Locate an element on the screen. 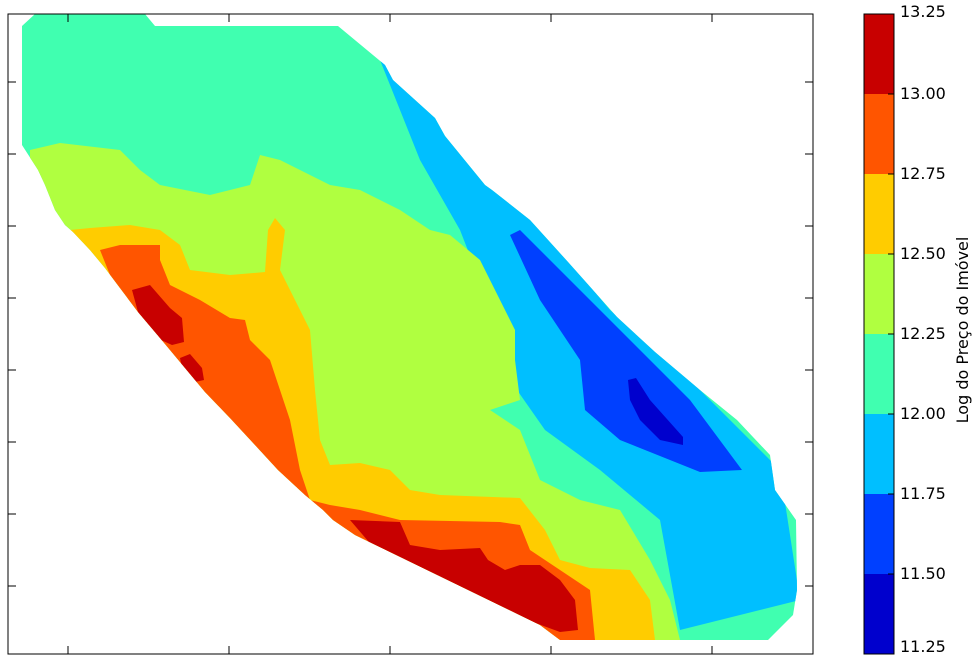 The width and height of the screenshot is (975, 658). colorbar-tick-label-7: 13.00 is located at coordinates (923, 93).